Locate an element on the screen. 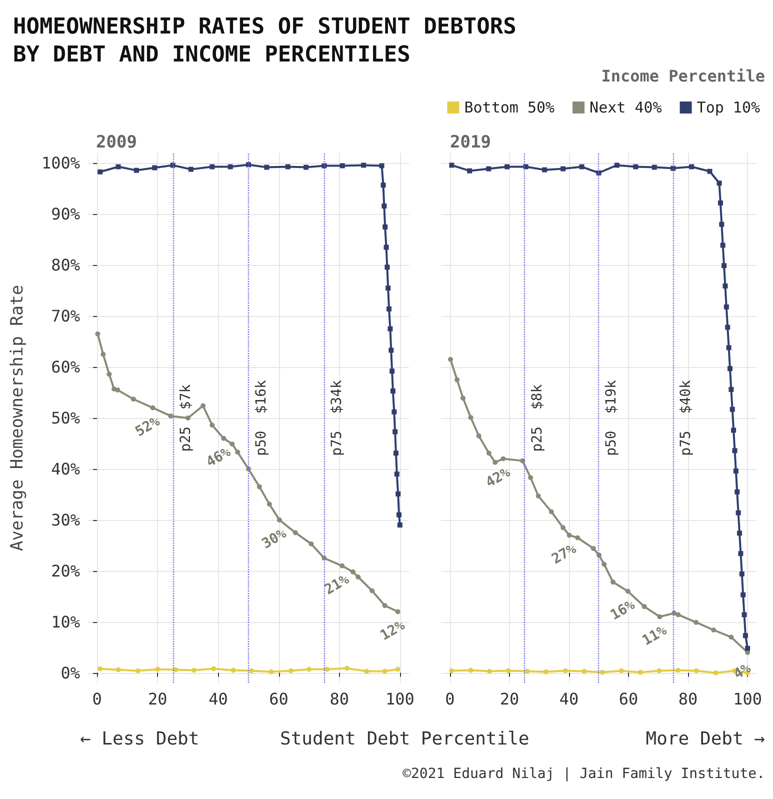 This screenshot has width=773, height=799. x-tick-label: 100 is located at coordinates (399, 699).